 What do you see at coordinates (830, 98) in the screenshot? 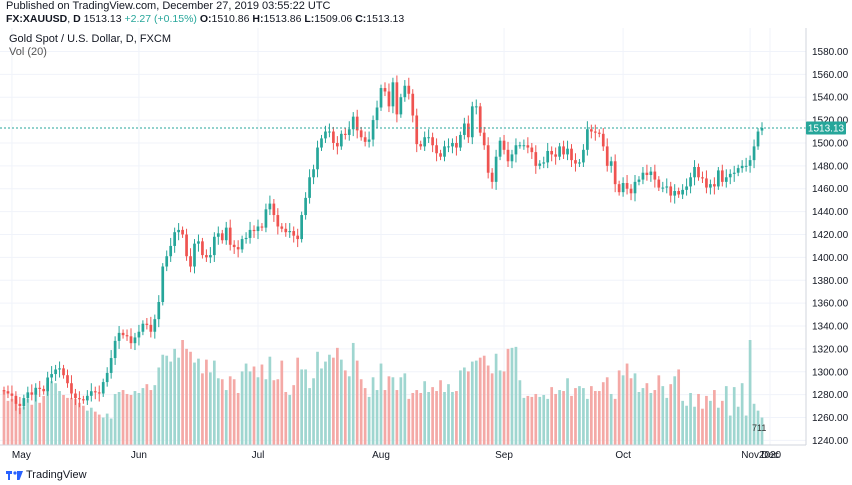
I see `y-tick-label: 1540.00` at bounding box center [830, 98].